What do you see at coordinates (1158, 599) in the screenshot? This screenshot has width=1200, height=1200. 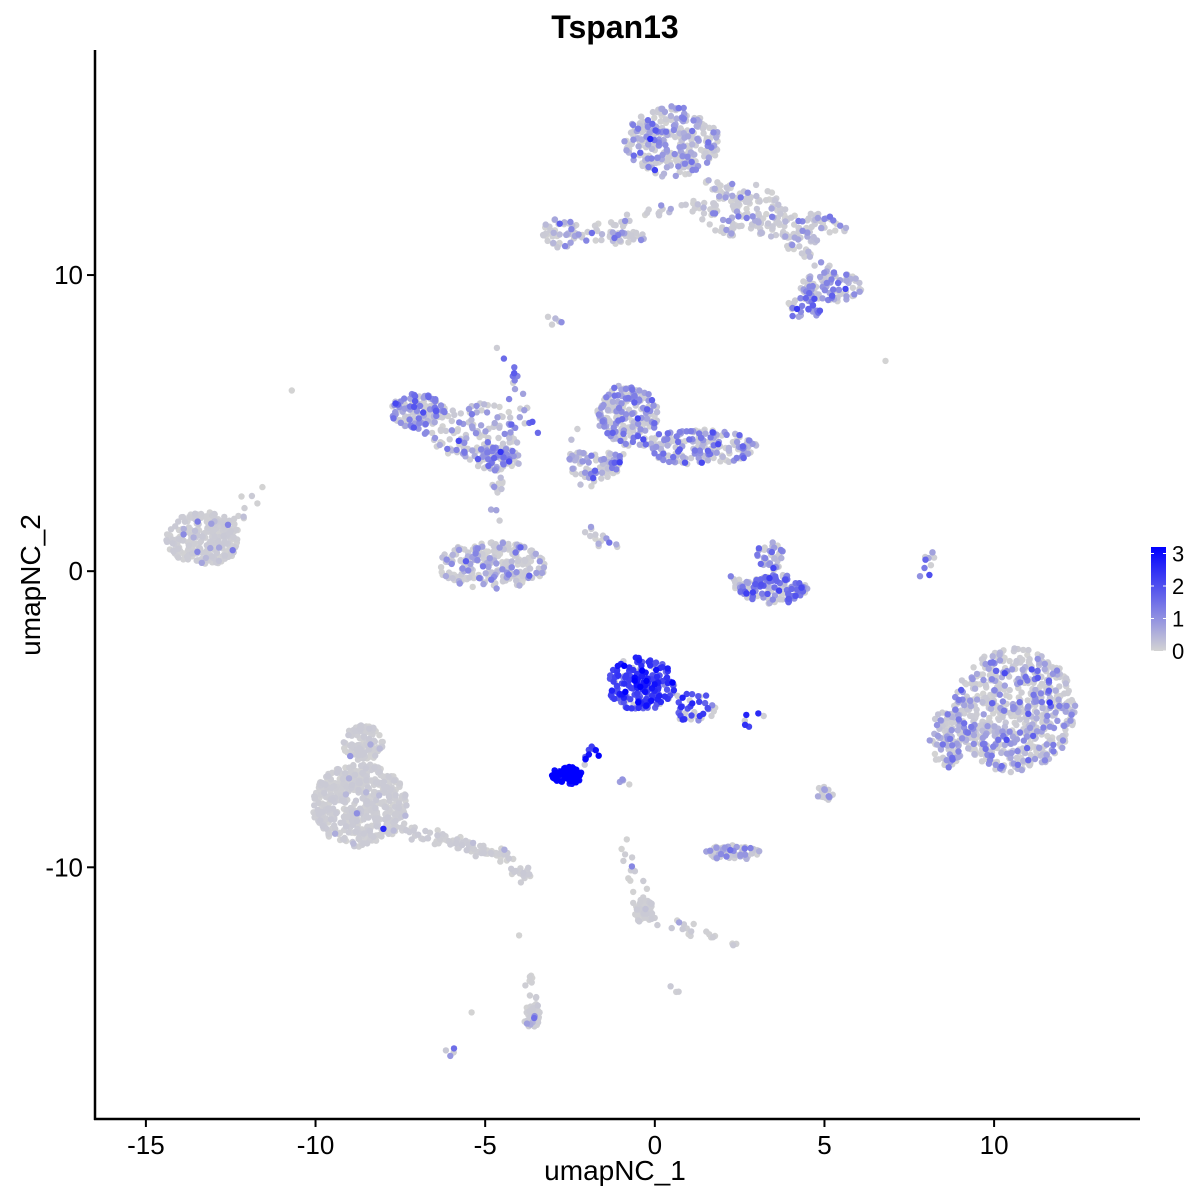 I see `colorbar` at bounding box center [1158, 599].